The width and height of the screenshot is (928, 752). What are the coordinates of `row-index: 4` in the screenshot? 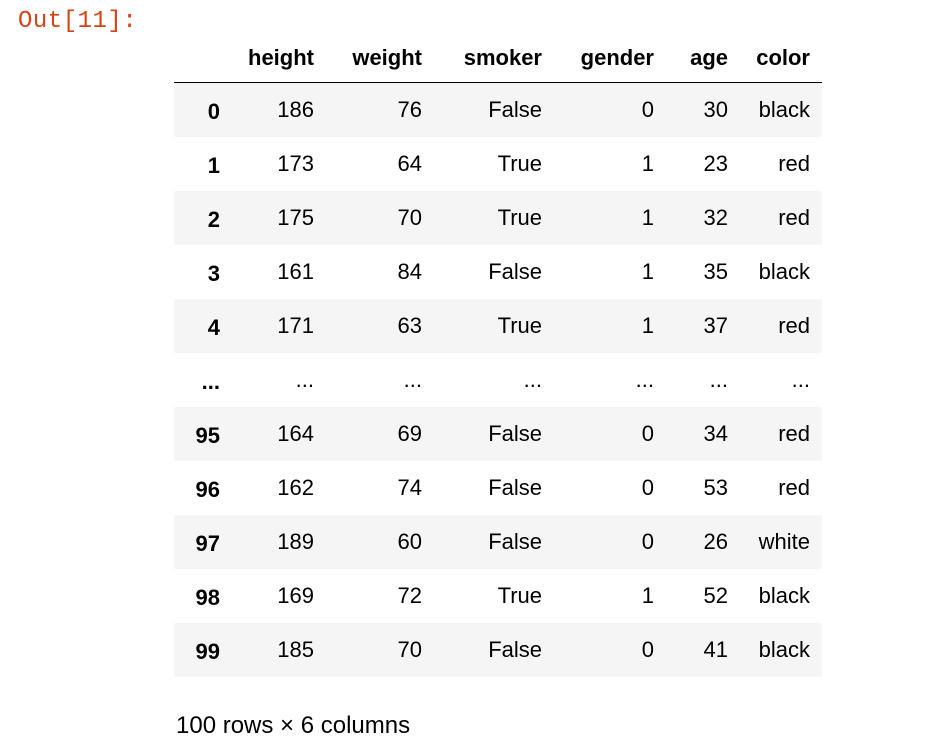 It's located at (213, 327).